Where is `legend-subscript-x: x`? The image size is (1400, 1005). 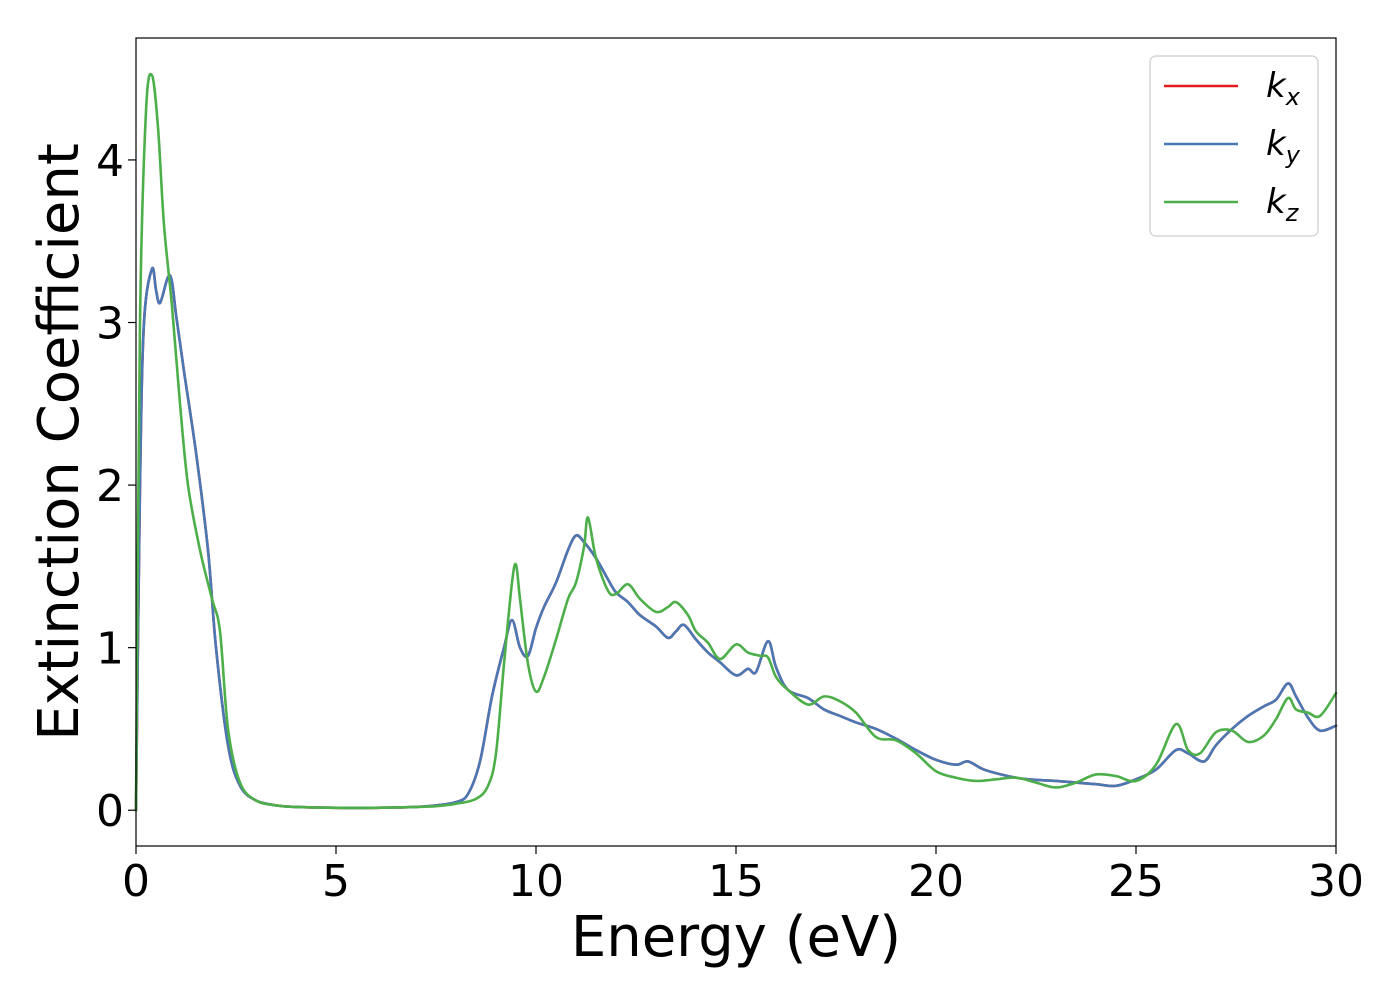 legend-subscript-x: x is located at coordinates (1293, 97).